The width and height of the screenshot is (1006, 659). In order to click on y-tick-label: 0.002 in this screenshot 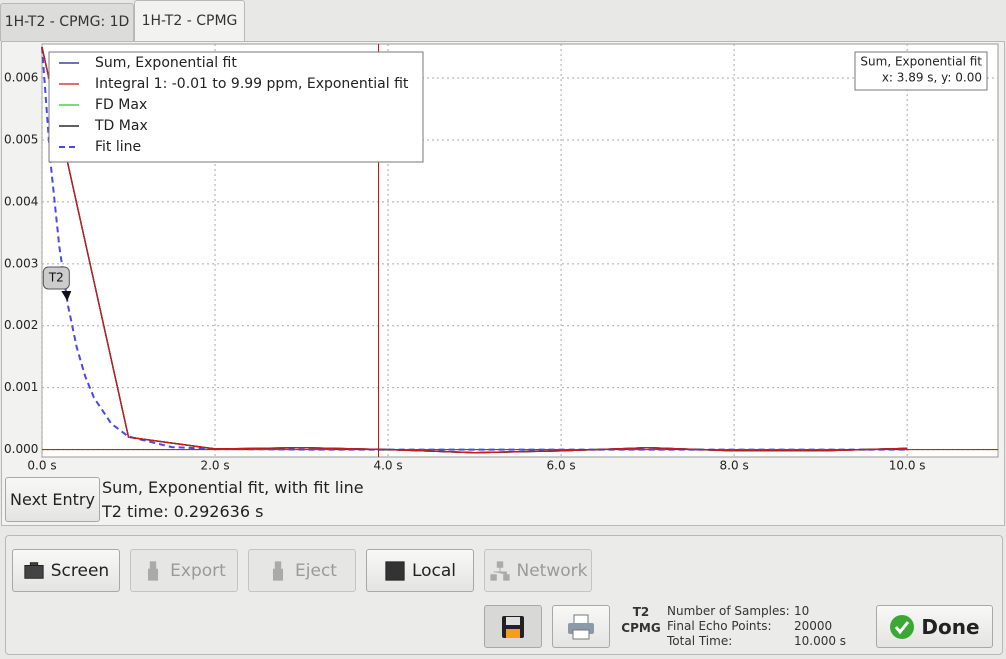, I will do `click(21, 325)`.